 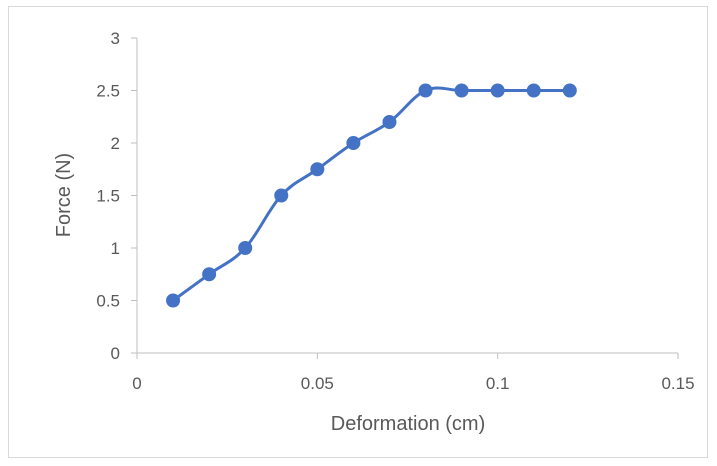 I want to click on y-tick-label: 2, so click(x=115, y=143).